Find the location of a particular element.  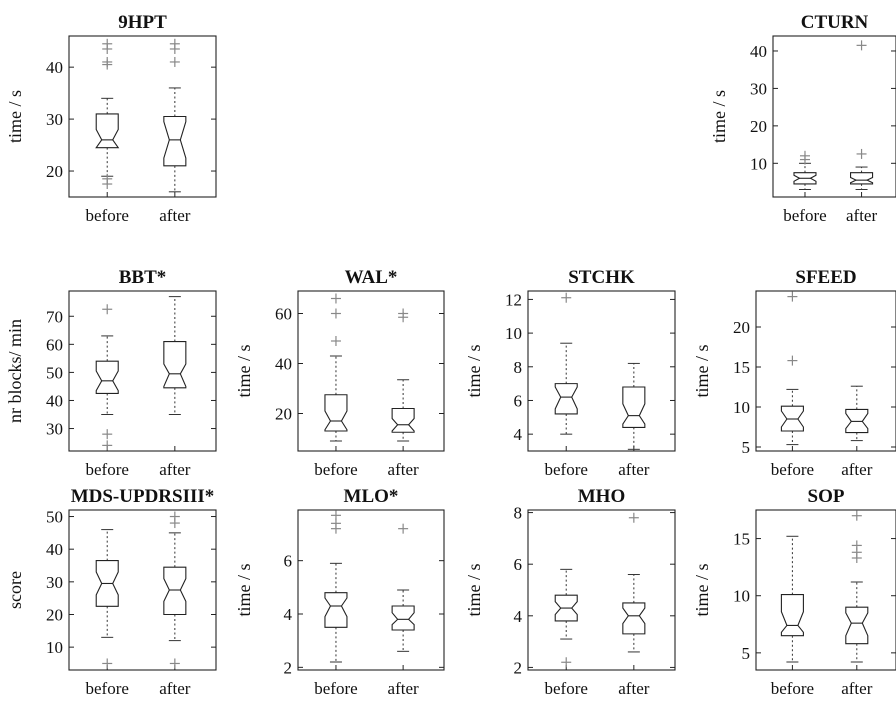

chart-panel-bbt-: BBT* nr blocks/ min 30 40 50 60 70 before after is located at coordinates (111, 373).